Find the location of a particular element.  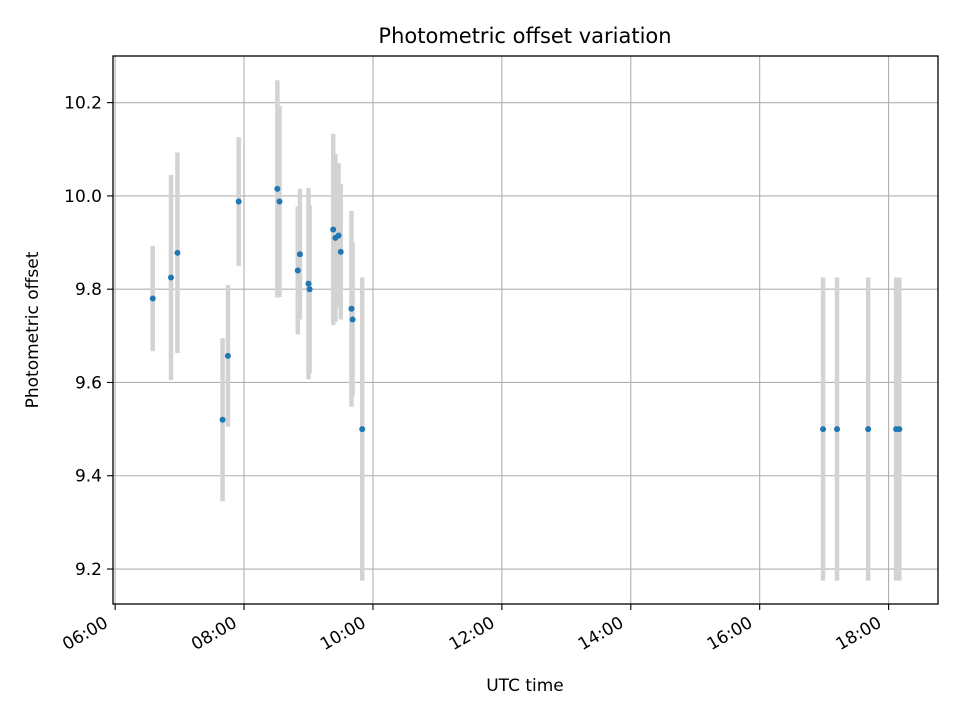

chart-title: Photometric offset variation is located at coordinates (524, 36).